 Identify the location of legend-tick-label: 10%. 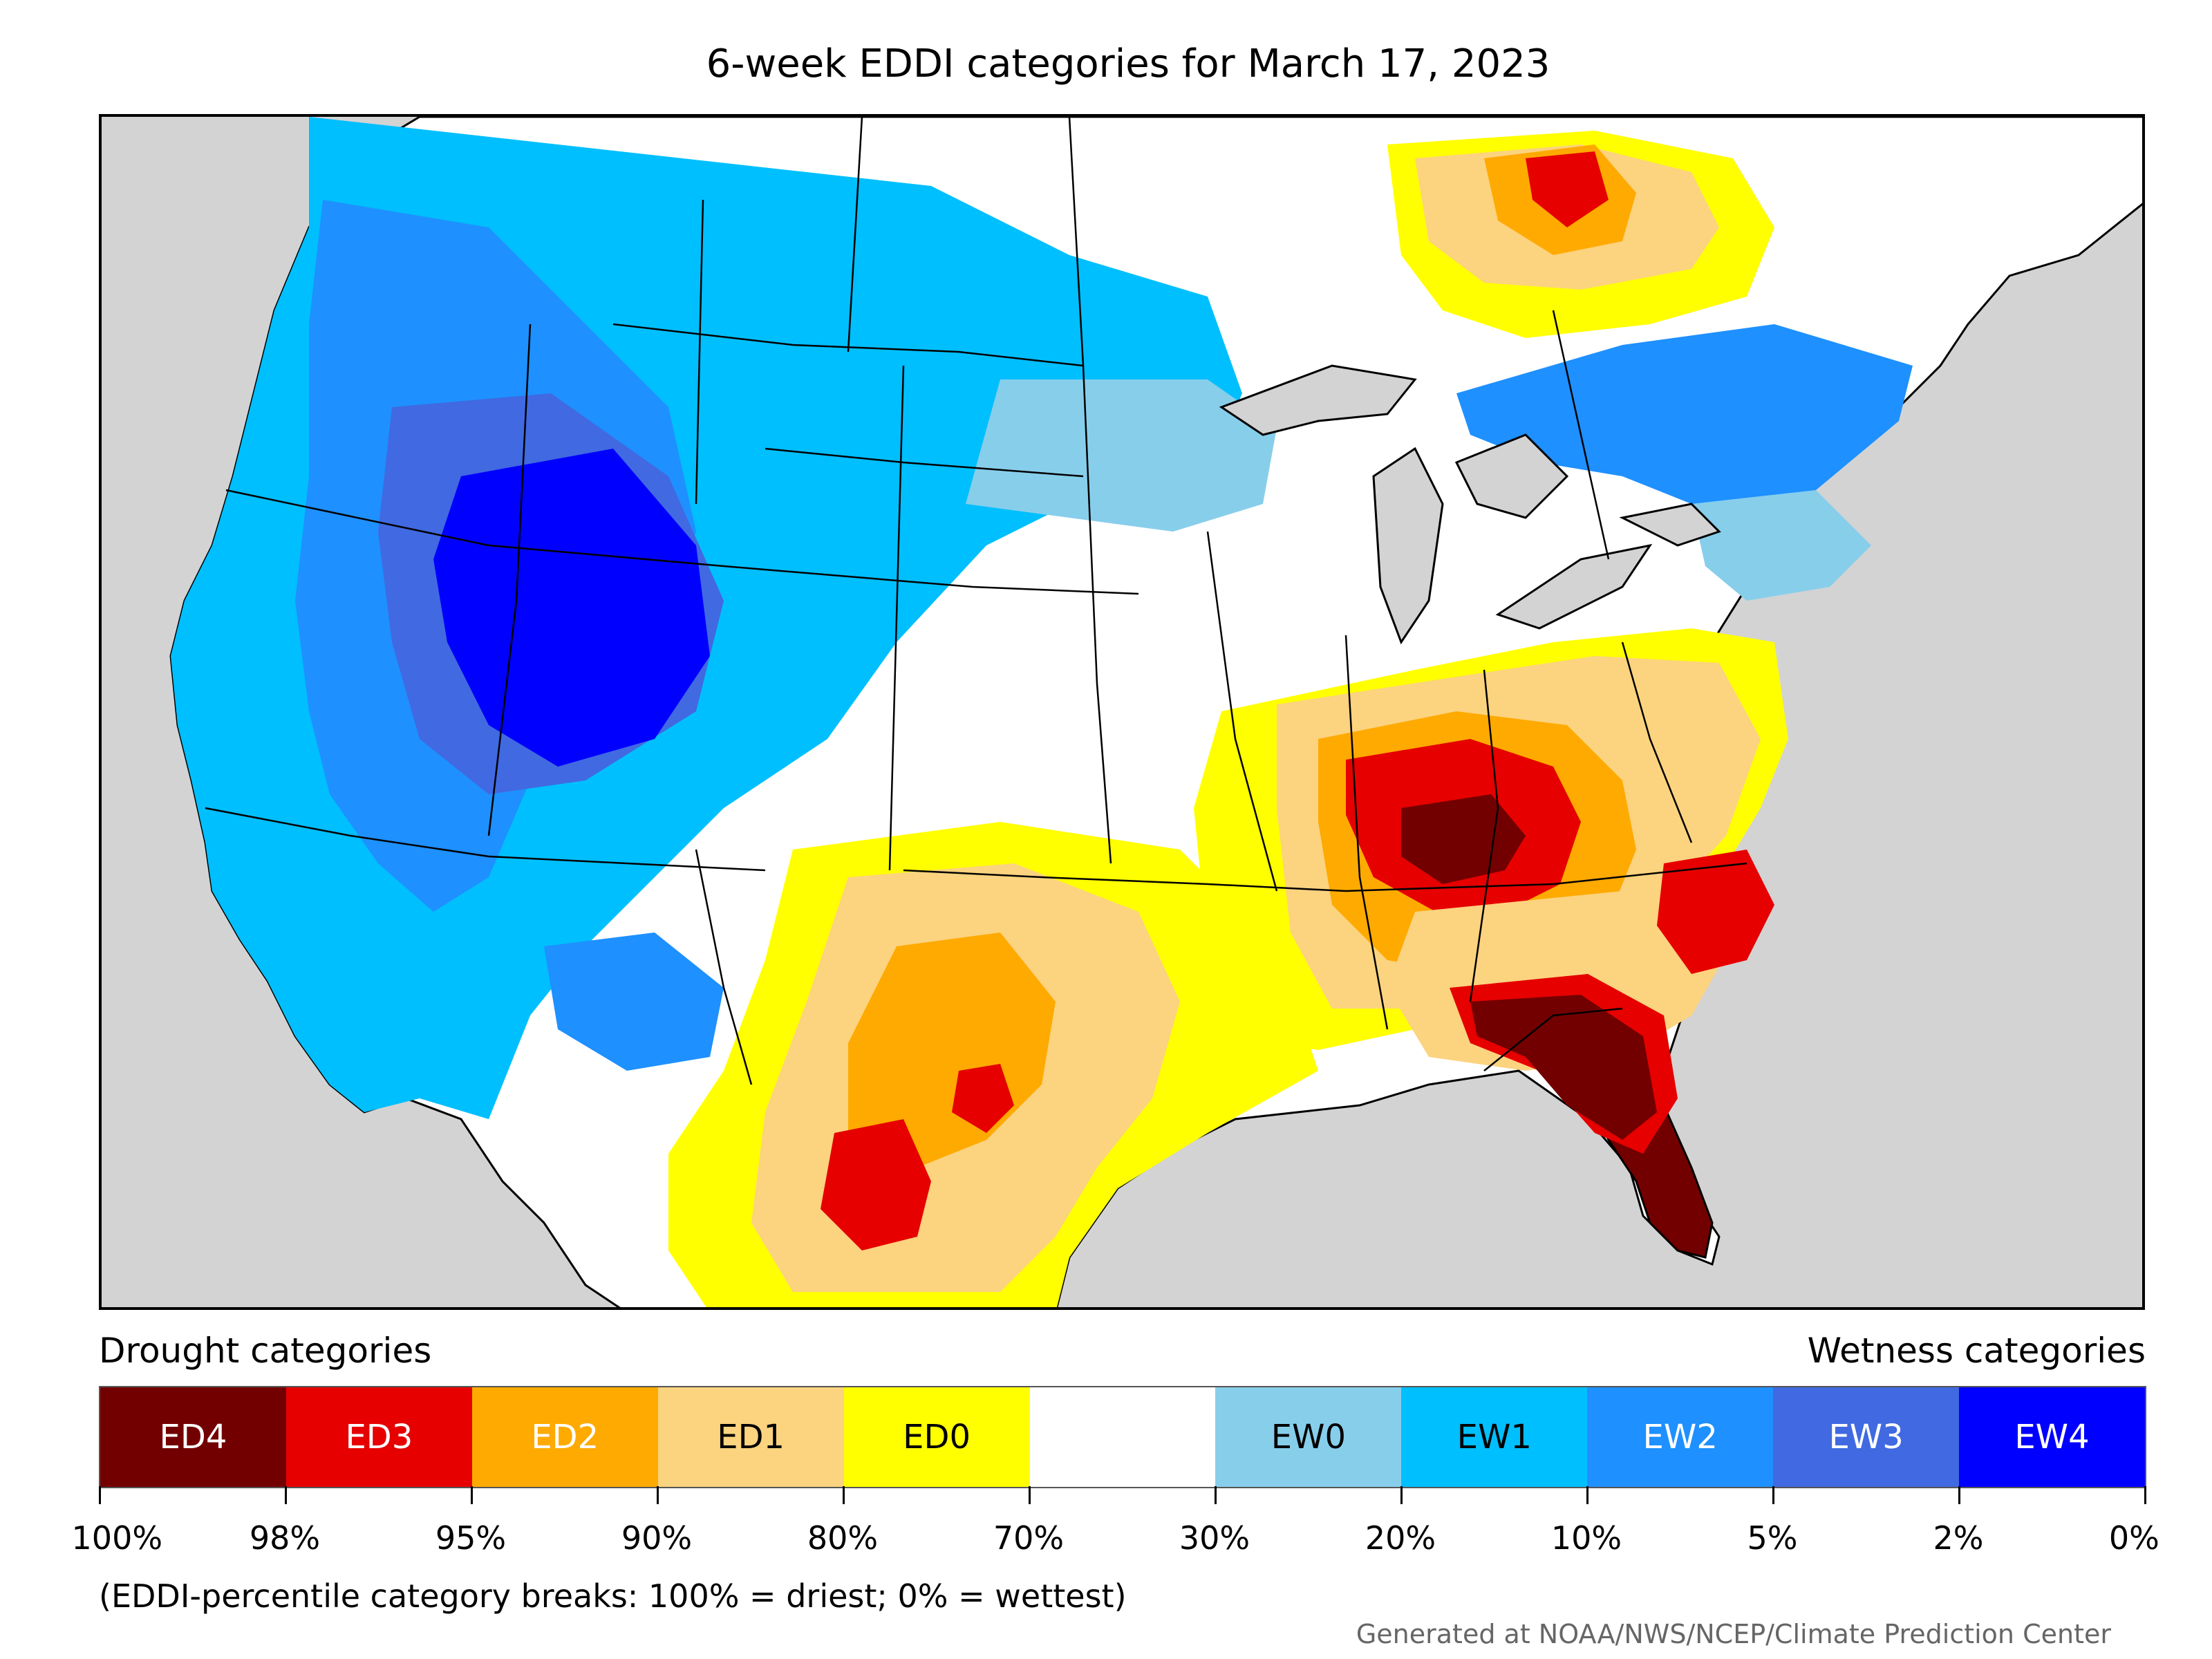
(1586, 1538).